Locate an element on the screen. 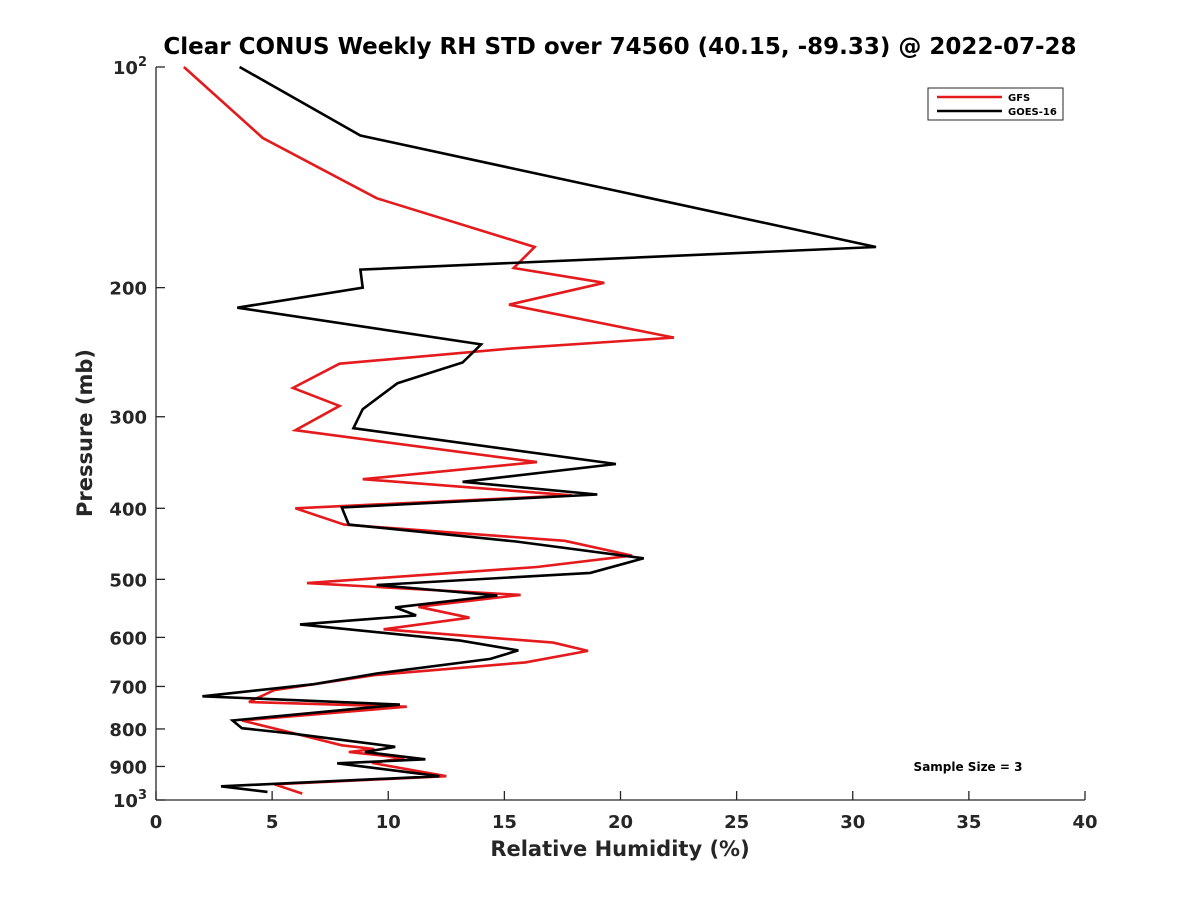  x-tick-label: 30 is located at coordinates (852, 822).